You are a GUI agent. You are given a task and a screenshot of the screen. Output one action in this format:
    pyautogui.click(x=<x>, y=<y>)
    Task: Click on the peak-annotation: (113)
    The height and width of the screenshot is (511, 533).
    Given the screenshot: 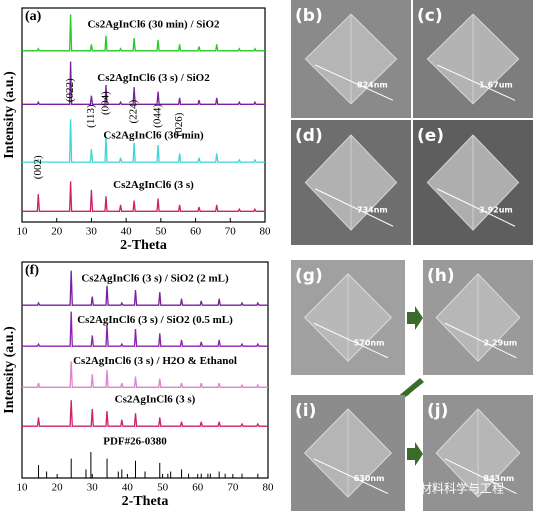 What is the action you would take?
    pyautogui.click(x=91, y=116)
    